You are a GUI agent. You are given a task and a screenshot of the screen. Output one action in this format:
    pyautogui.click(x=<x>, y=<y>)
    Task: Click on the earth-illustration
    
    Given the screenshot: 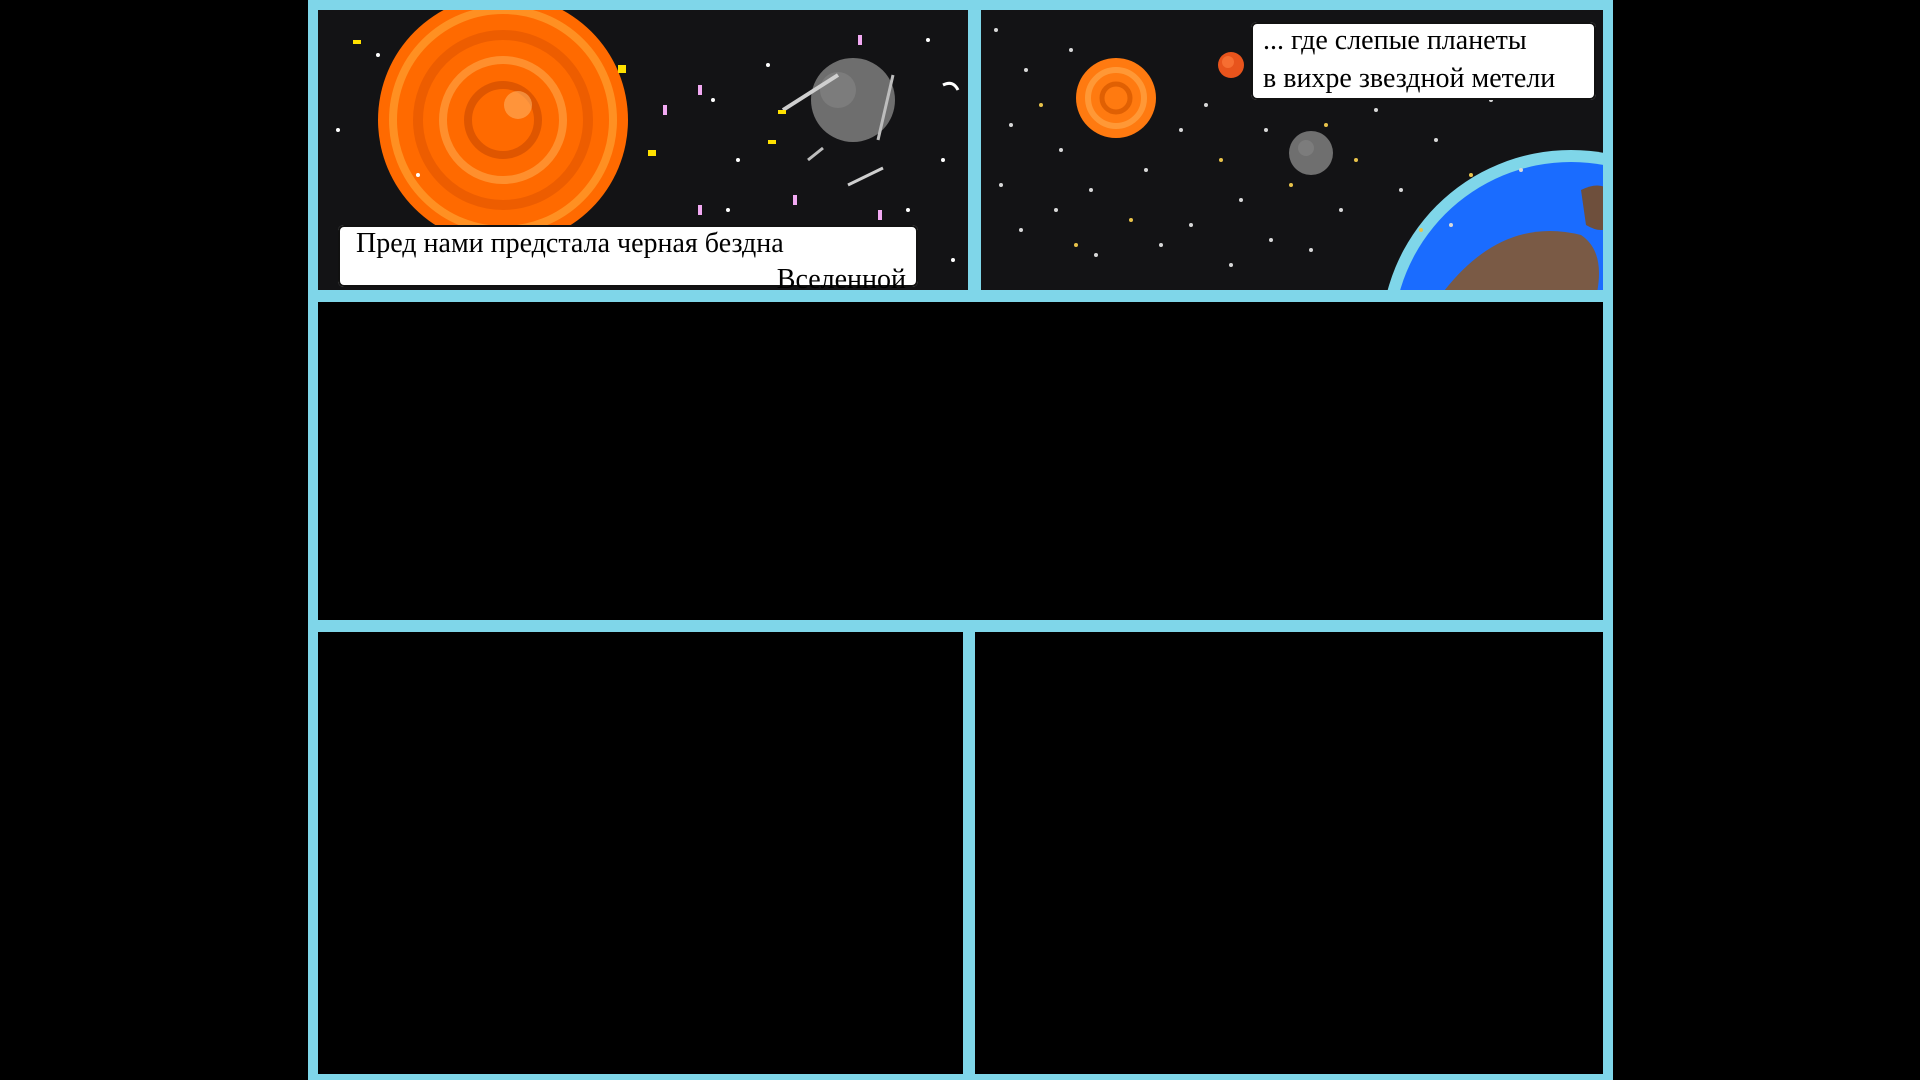 What is the action you would take?
    pyautogui.click(x=1495, y=220)
    